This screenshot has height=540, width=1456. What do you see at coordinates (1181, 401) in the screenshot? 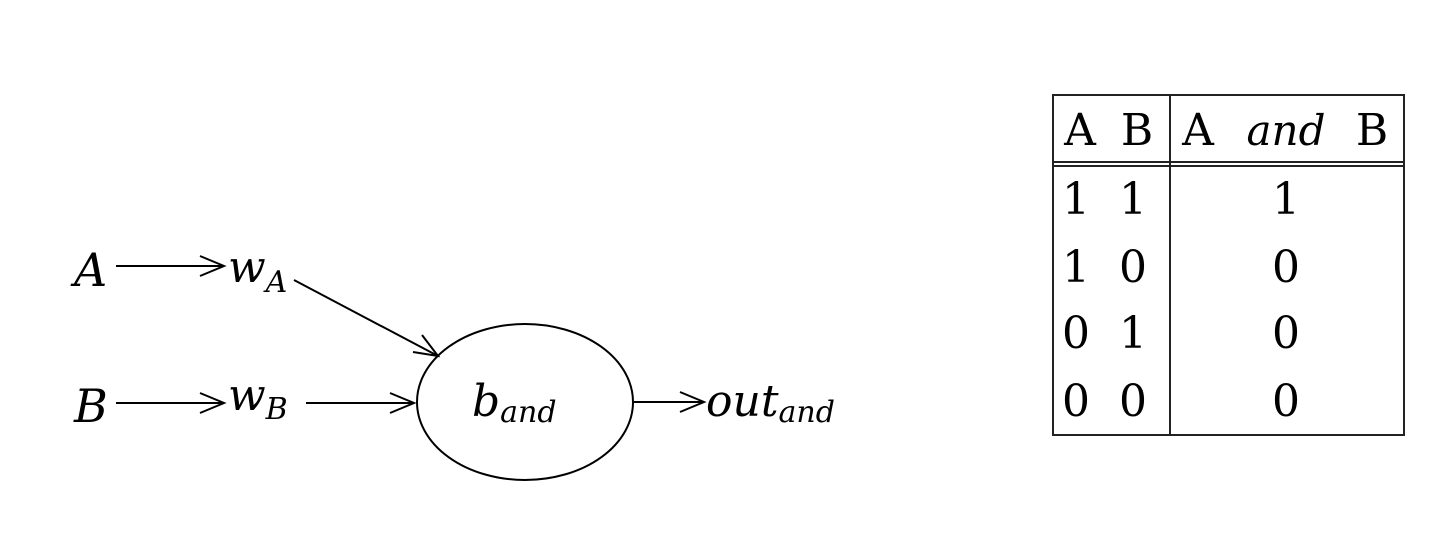
I see `table-row: 0 0 0` at bounding box center [1181, 401].